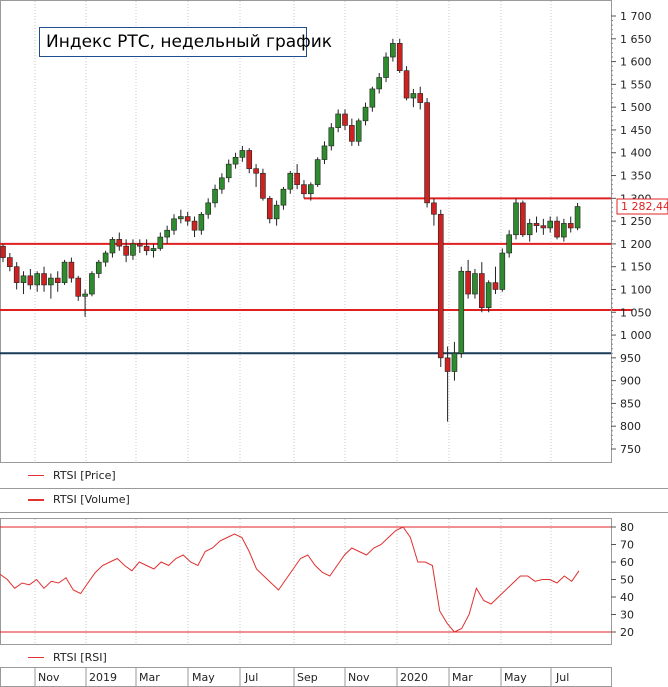  What do you see at coordinates (627, 632) in the screenshot?
I see `rsi-tick-label: 20` at bounding box center [627, 632].